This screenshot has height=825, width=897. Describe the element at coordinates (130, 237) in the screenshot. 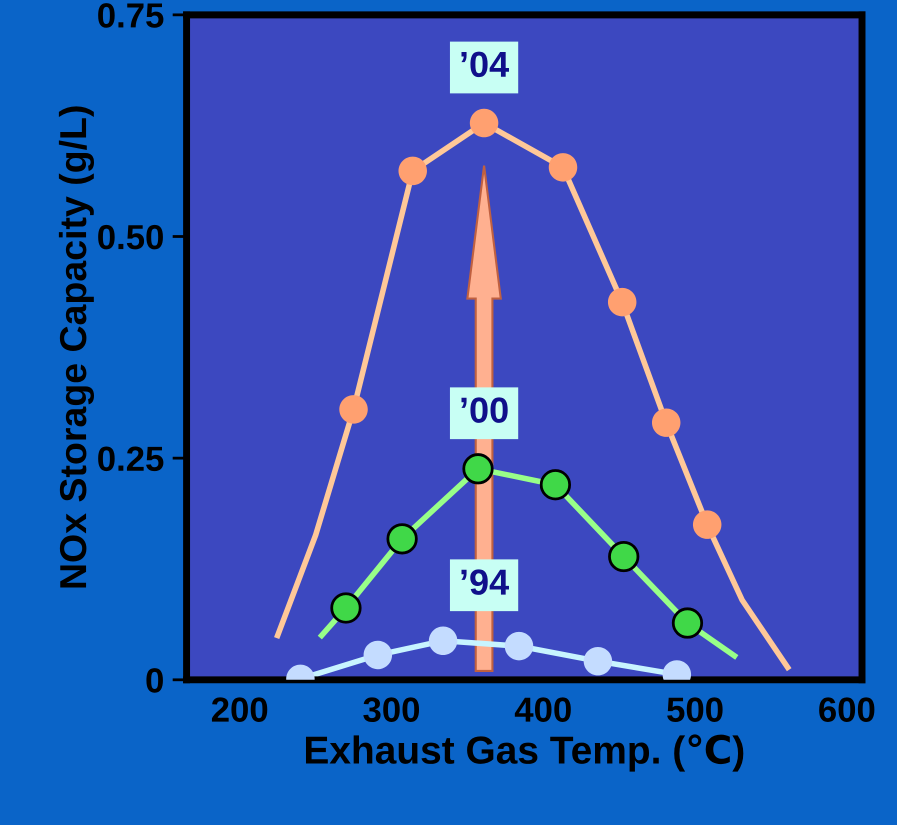

I see `y-tick-label: 0.50` at that location.